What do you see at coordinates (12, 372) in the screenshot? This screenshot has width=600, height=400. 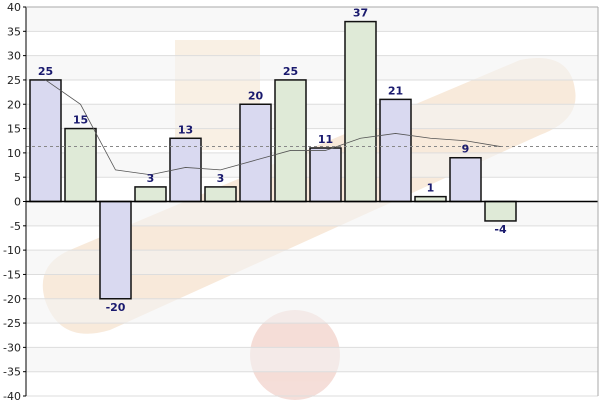 I see `y-tick-label: -35` at bounding box center [12, 372].